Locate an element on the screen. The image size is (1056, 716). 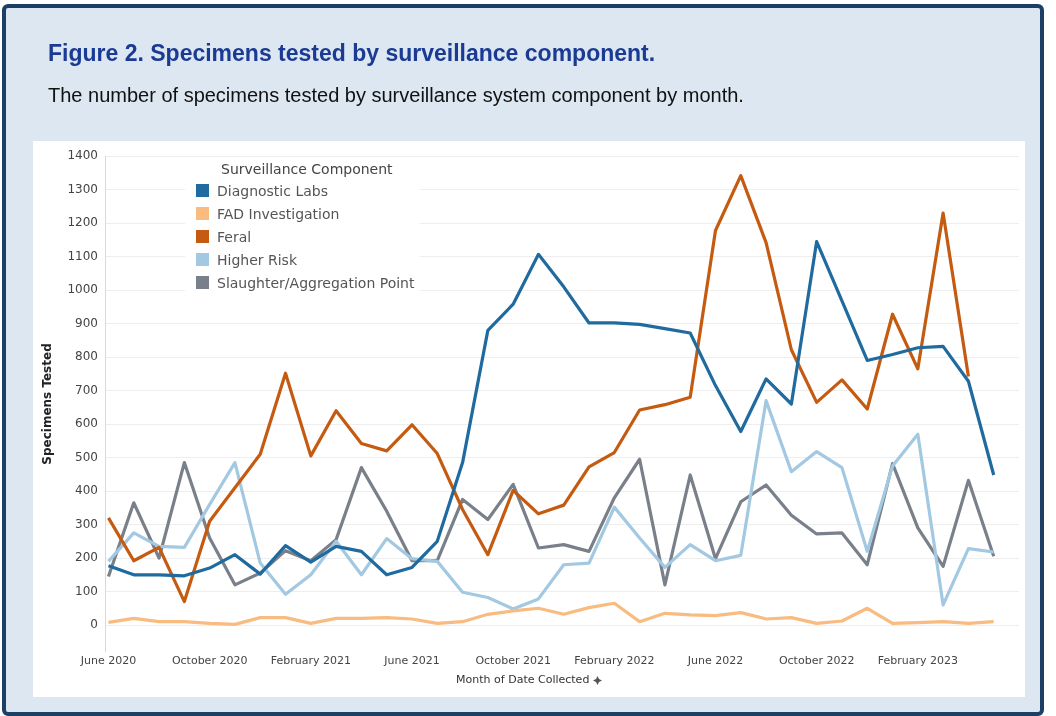
x-axis-title: Month of Date Collected is located at coordinates (523, 679).